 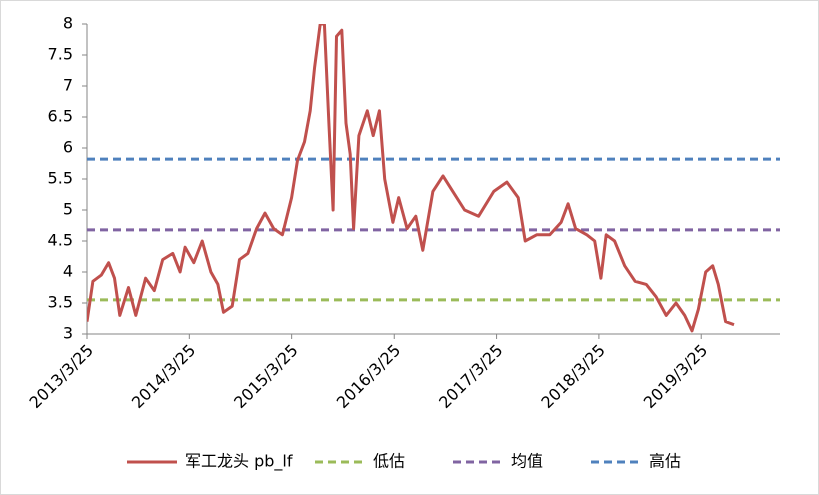 What do you see at coordinates (68, 271) in the screenshot?
I see `y-tick-label: 4` at bounding box center [68, 271].